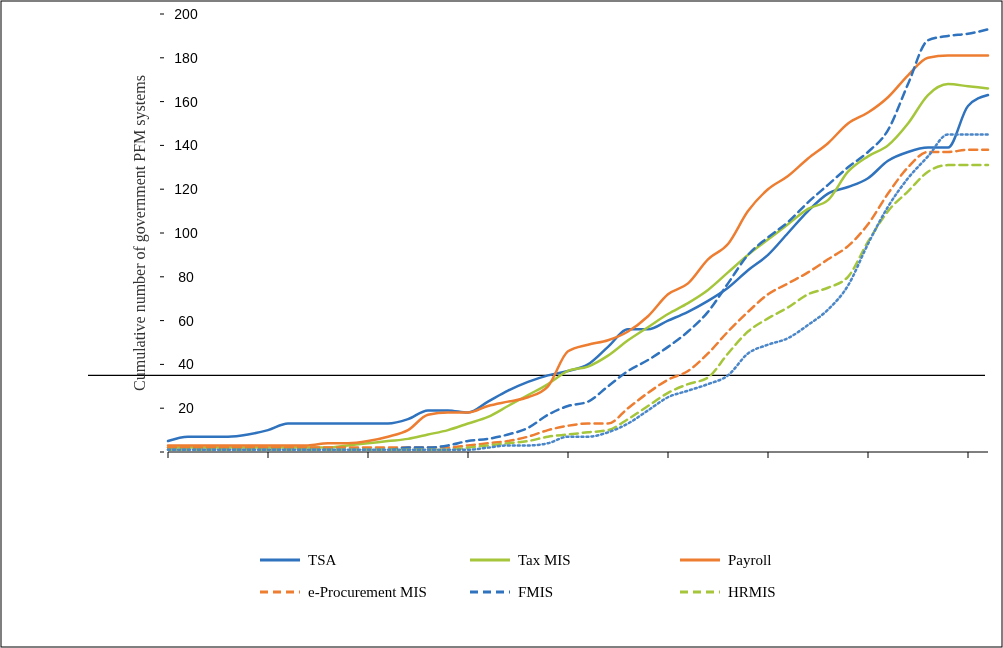 The image size is (1003, 648). What do you see at coordinates (322, 560) in the screenshot?
I see `legend-label: TSA` at bounding box center [322, 560].